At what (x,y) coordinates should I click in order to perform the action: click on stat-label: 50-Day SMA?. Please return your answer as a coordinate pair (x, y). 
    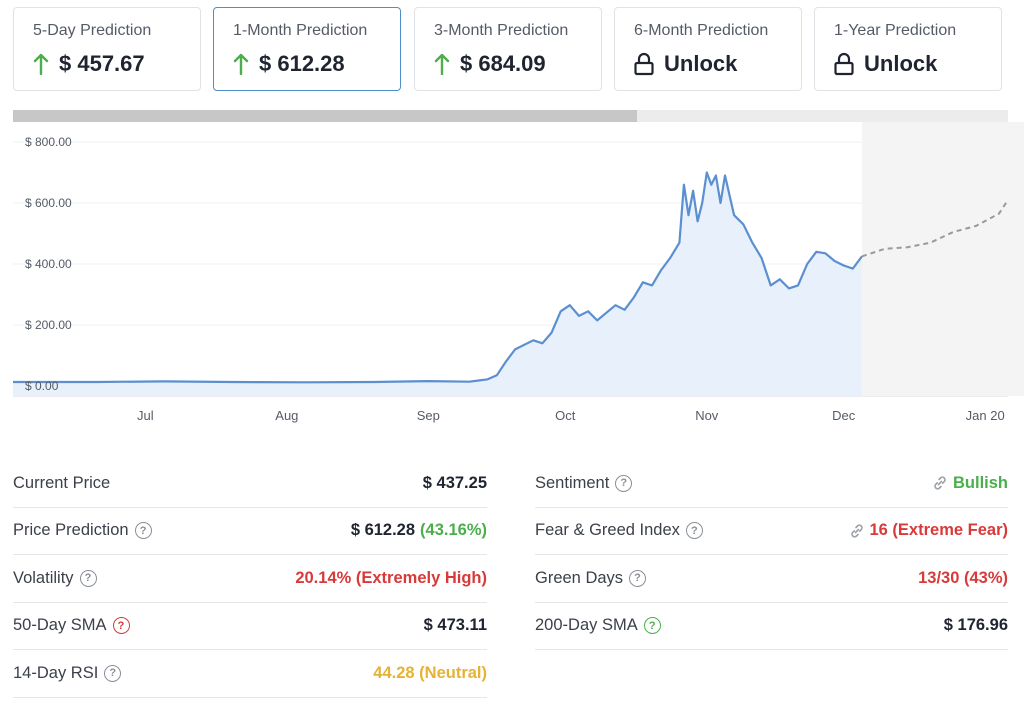
    Looking at the image, I should click on (71, 625).